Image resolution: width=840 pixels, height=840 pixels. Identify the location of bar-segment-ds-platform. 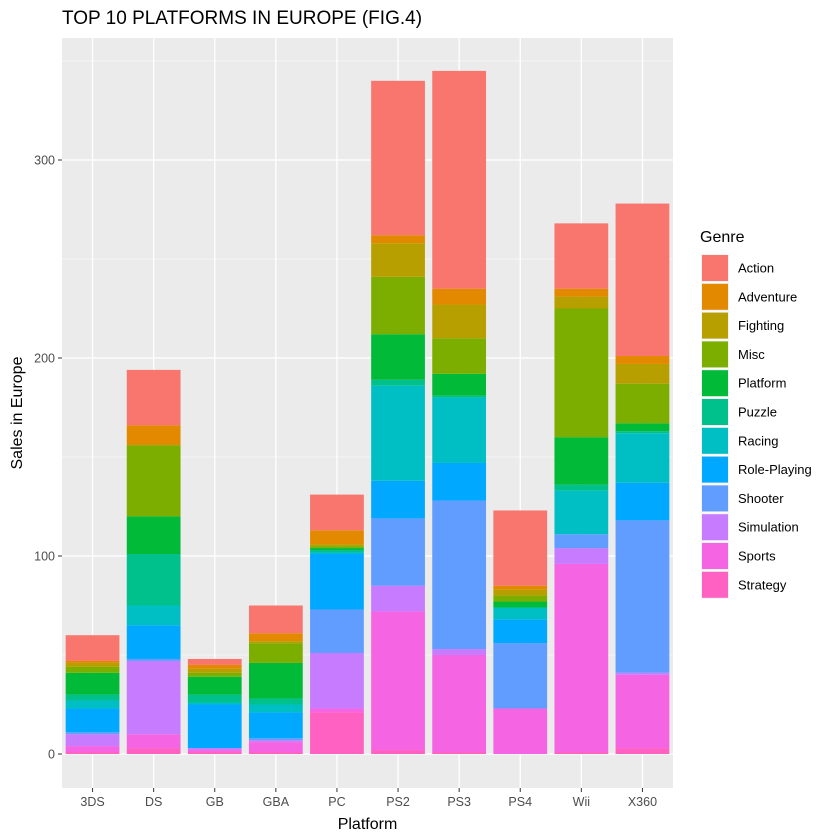
(153, 535).